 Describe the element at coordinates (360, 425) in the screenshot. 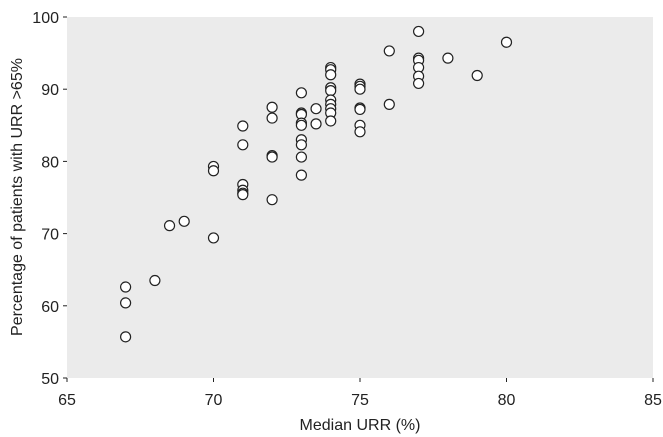

I see `x-axis-title: Median URR (%)` at that location.